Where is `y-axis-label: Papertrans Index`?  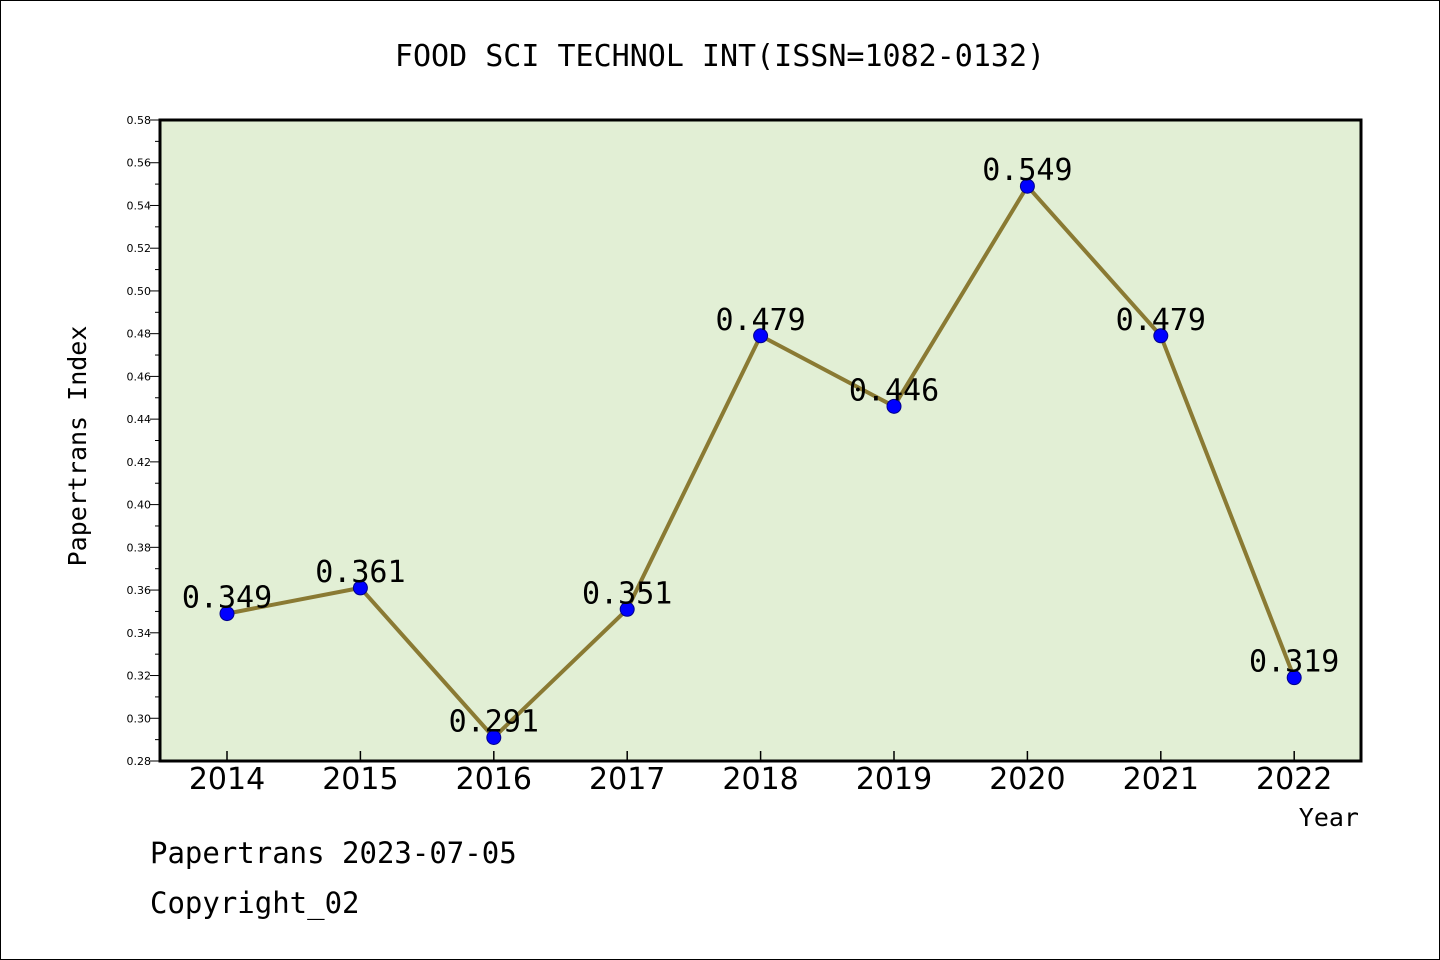 y-axis-label: Papertrans Index is located at coordinates (77, 446).